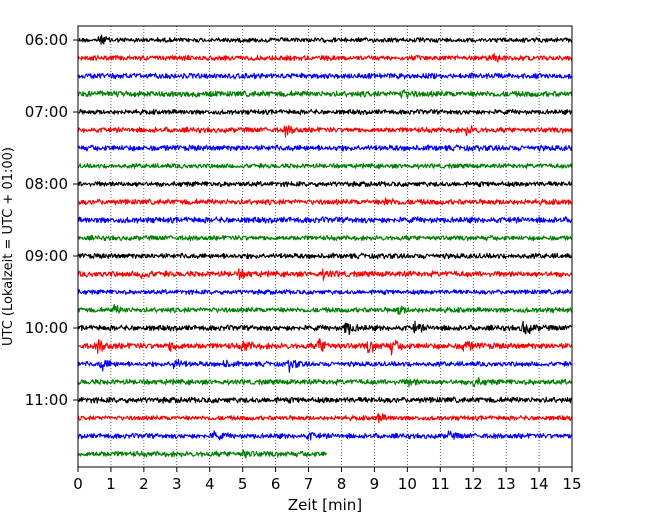  What do you see at coordinates (407, 484) in the screenshot?
I see `x-tick-label: 10` at bounding box center [407, 484].